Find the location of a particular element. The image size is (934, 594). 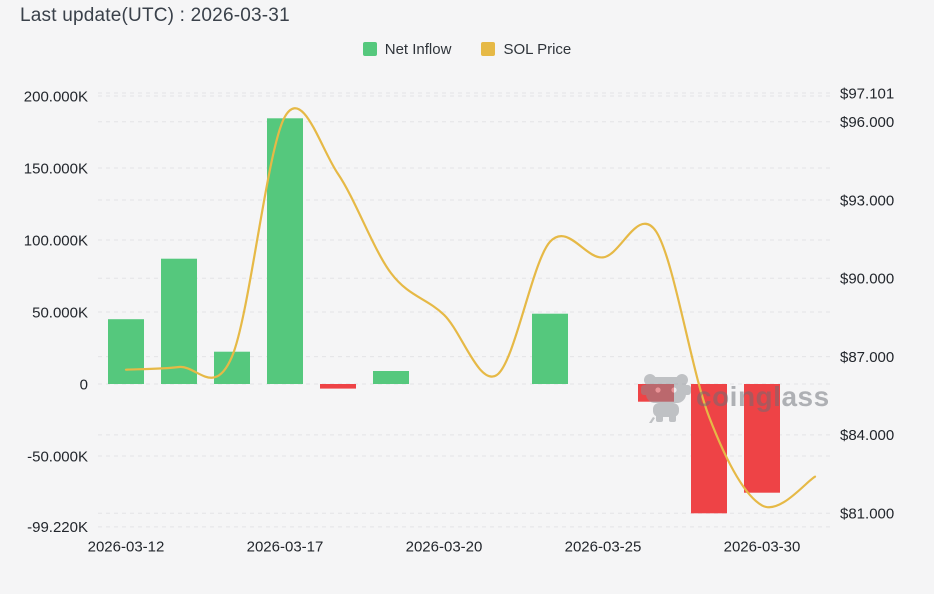

left-axis-tick-label: -50.000K is located at coordinates (57, 456).